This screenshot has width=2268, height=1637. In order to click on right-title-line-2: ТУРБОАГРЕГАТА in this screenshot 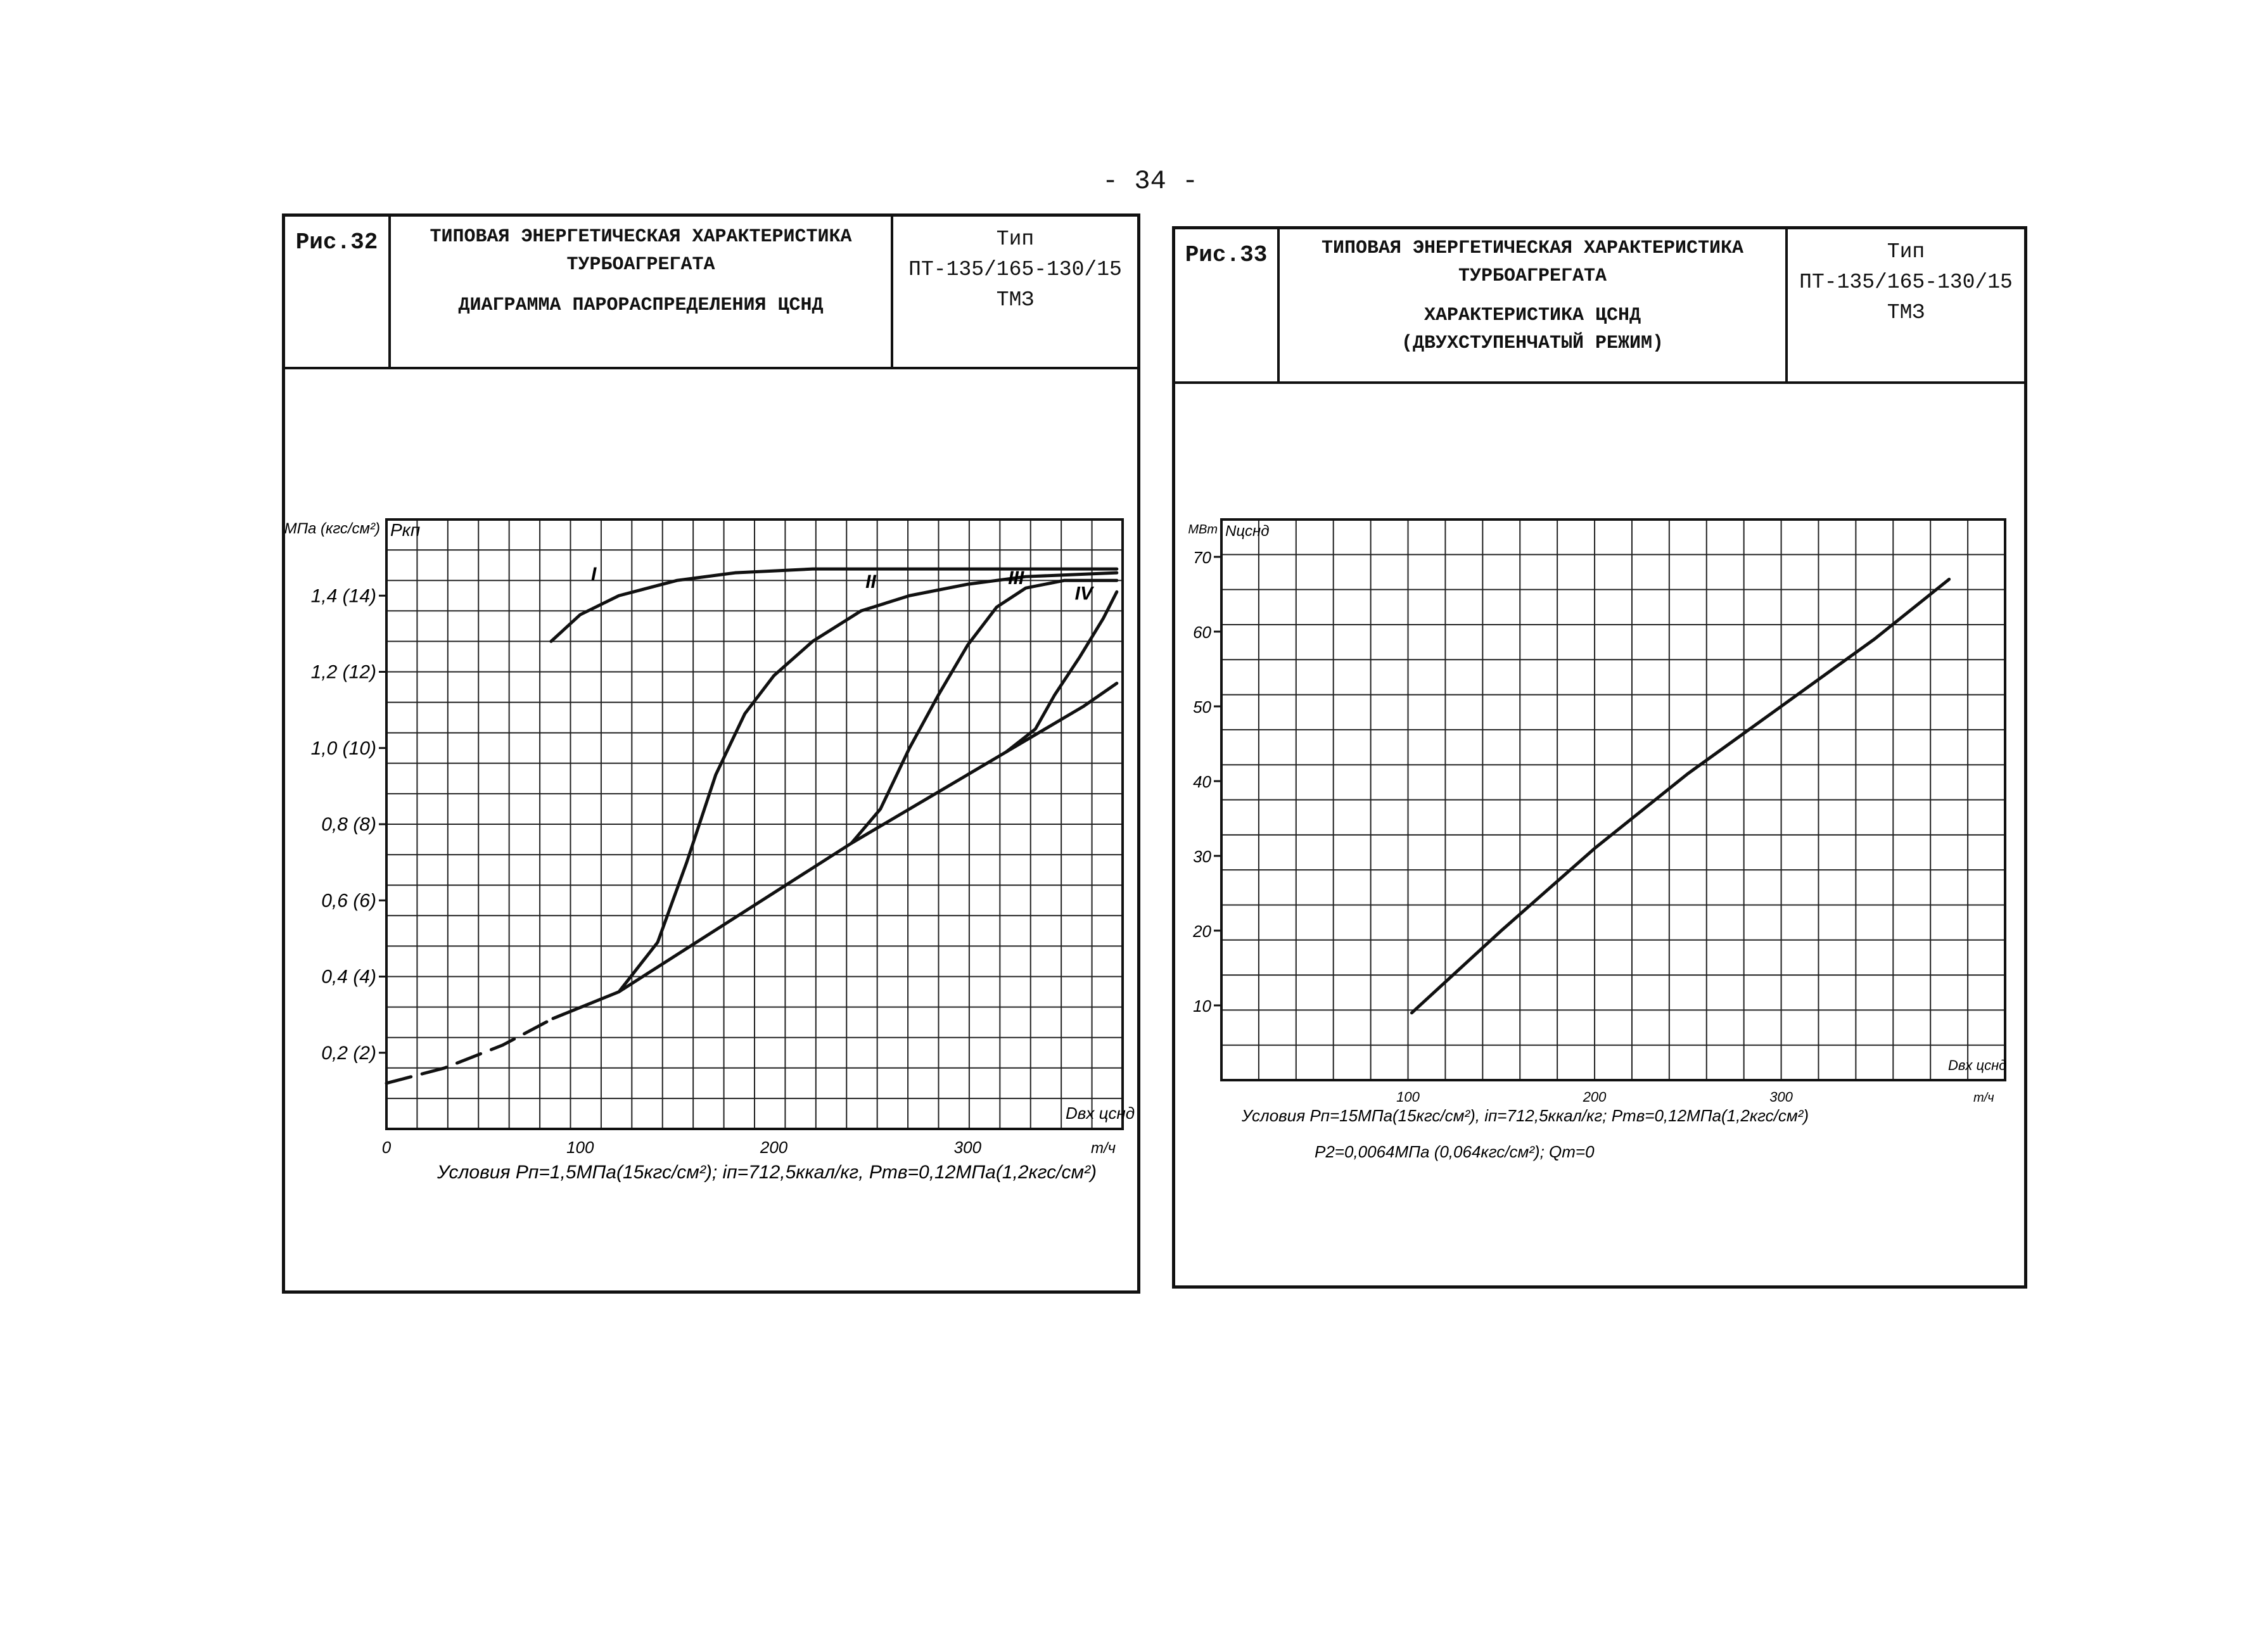, I will do `click(1532, 276)`.